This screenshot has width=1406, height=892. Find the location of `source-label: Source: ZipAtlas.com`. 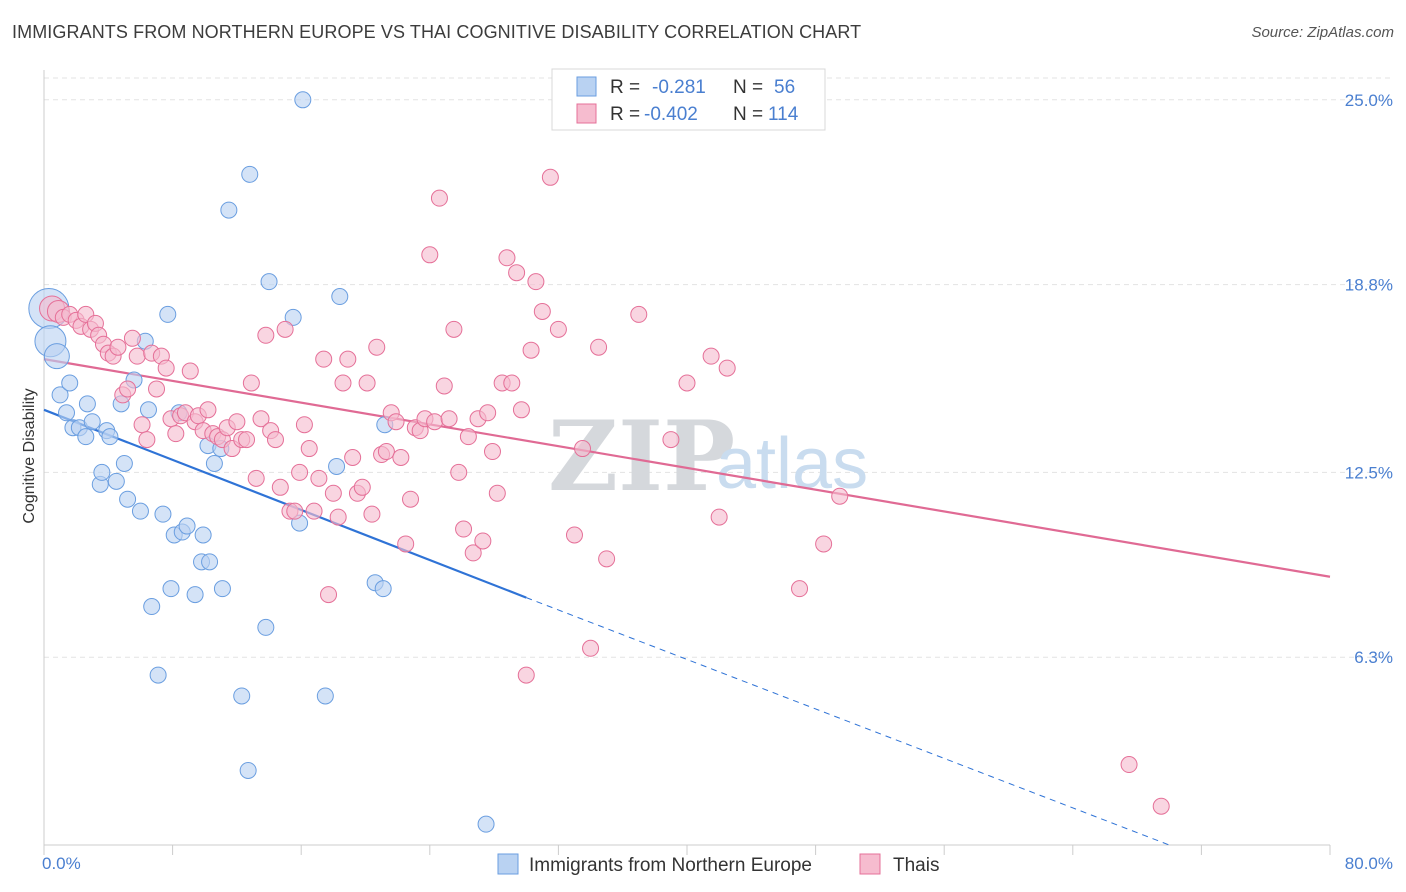

source-label: Source: ZipAtlas.com is located at coordinates (1322, 32).